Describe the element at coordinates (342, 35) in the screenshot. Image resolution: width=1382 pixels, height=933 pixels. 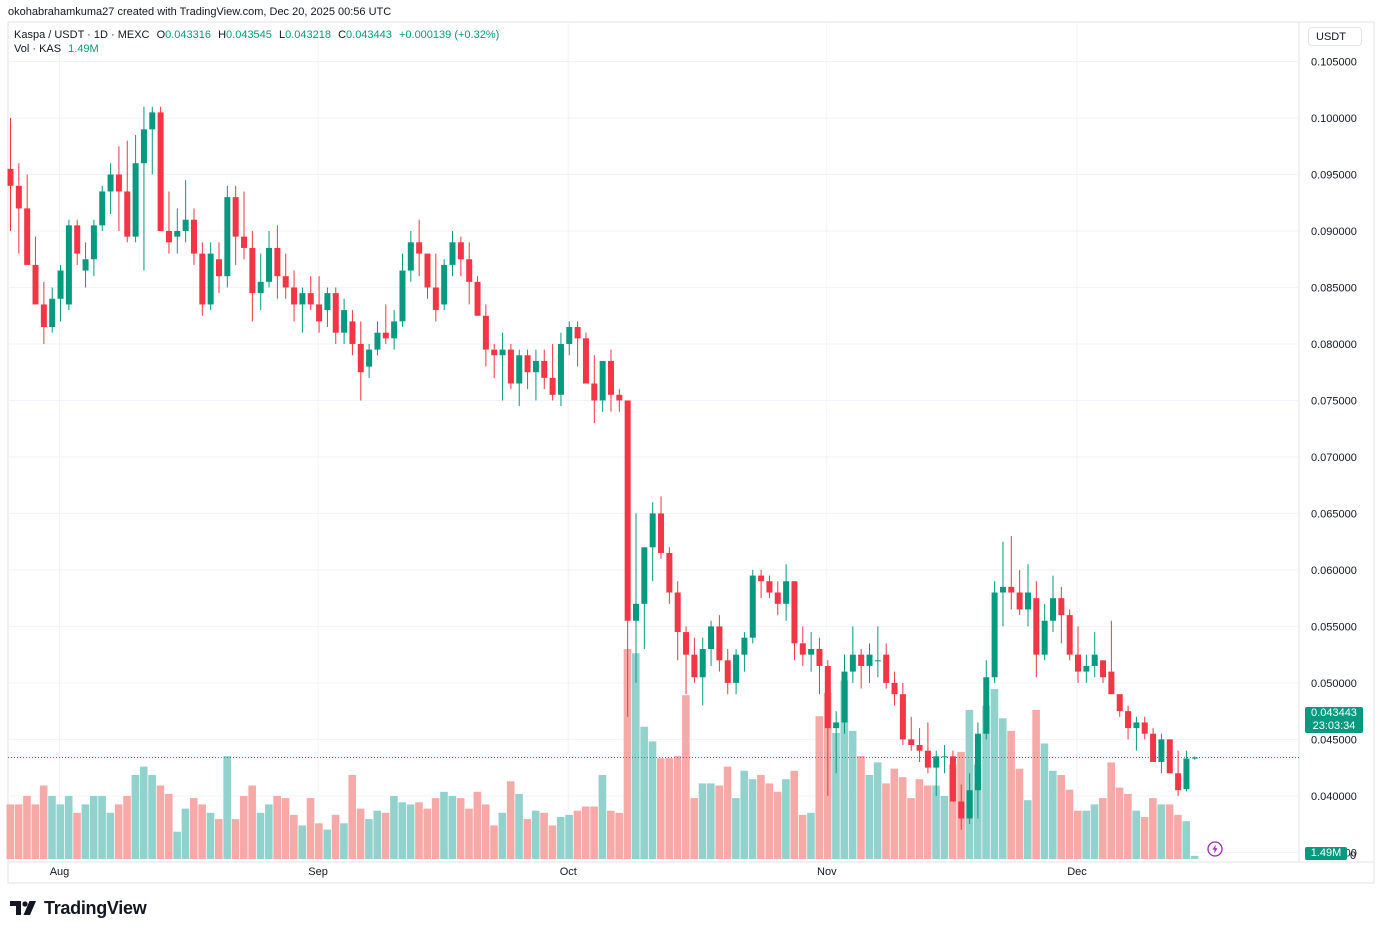
I see `close-label: C` at that location.